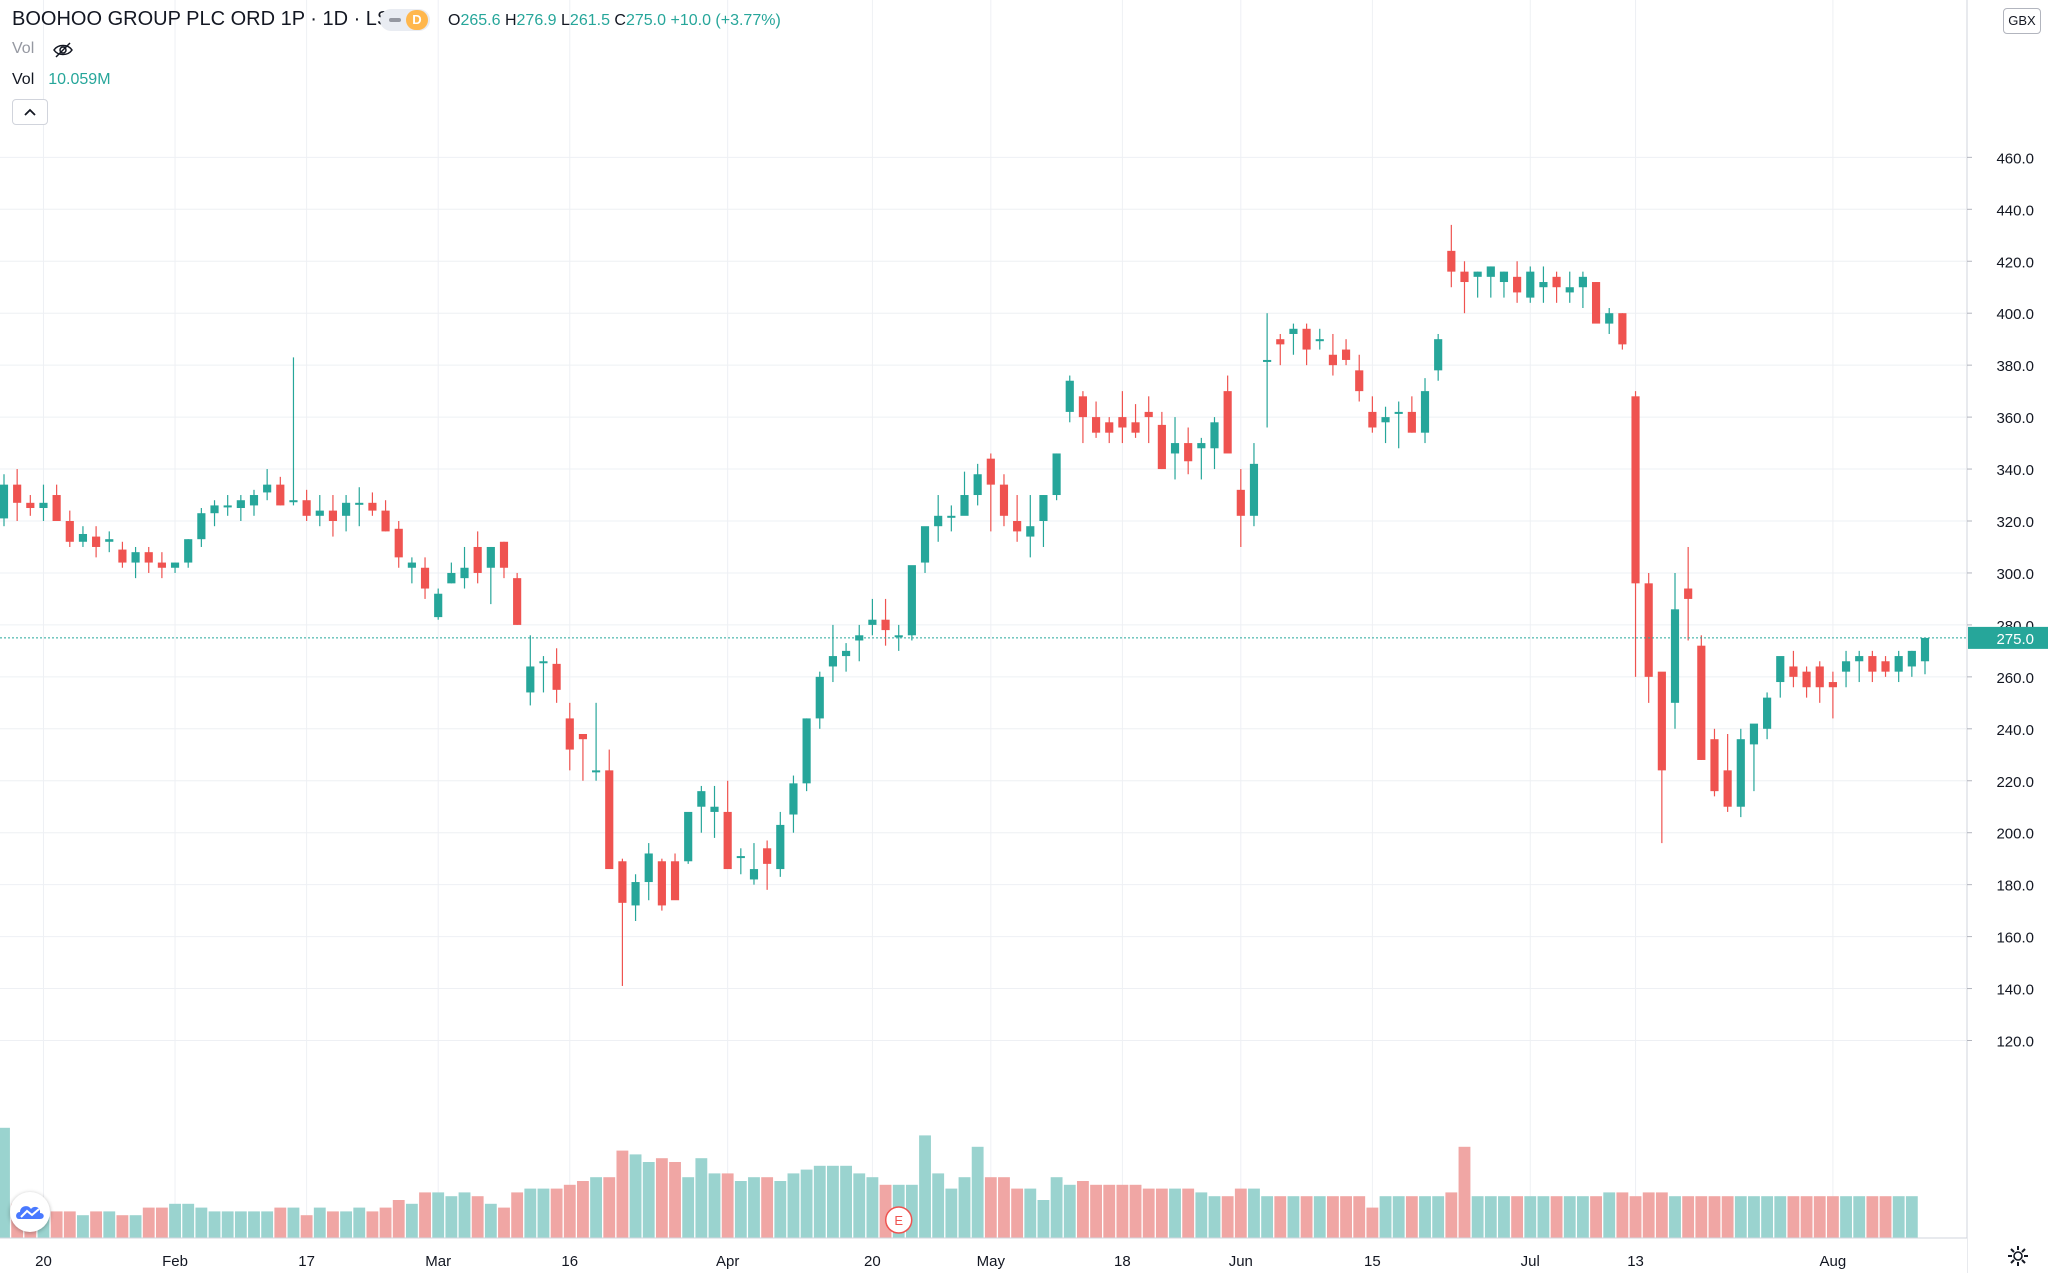 This screenshot has width=2048, height=1273. I want to click on symbol-title: BOOHOO GROUP PLC ORD 1P · 1D · LSE, so click(208, 19).